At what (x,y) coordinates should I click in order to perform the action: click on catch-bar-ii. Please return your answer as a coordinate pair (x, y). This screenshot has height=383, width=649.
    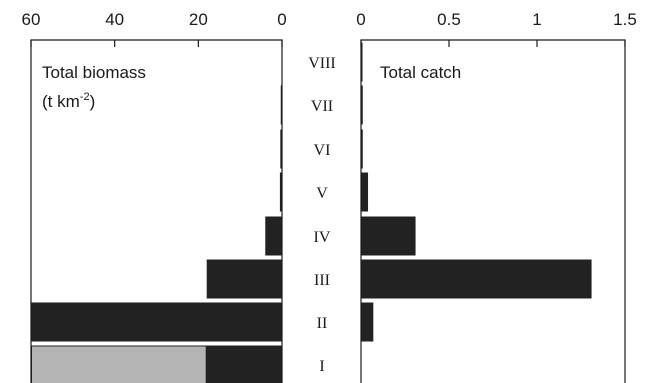
    Looking at the image, I should click on (367, 322).